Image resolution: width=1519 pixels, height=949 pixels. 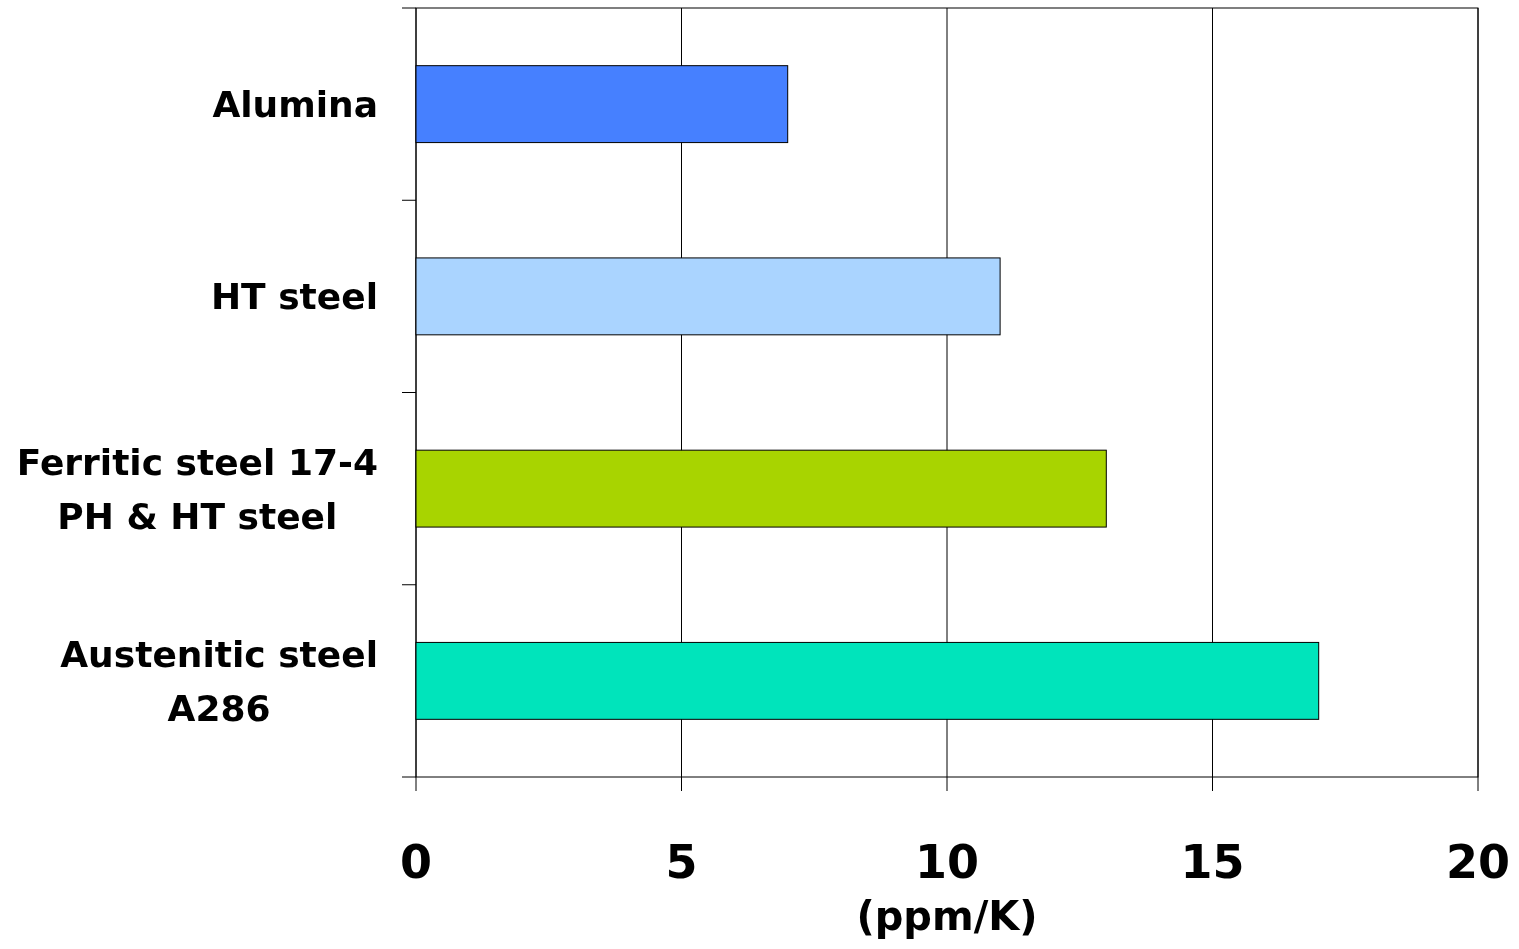 What do you see at coordinates (197, 489) in the screenshot?
I see `y-tick-label: Ferritic steel 17-4 PH & HT steel` at bounding box center [197, 489].